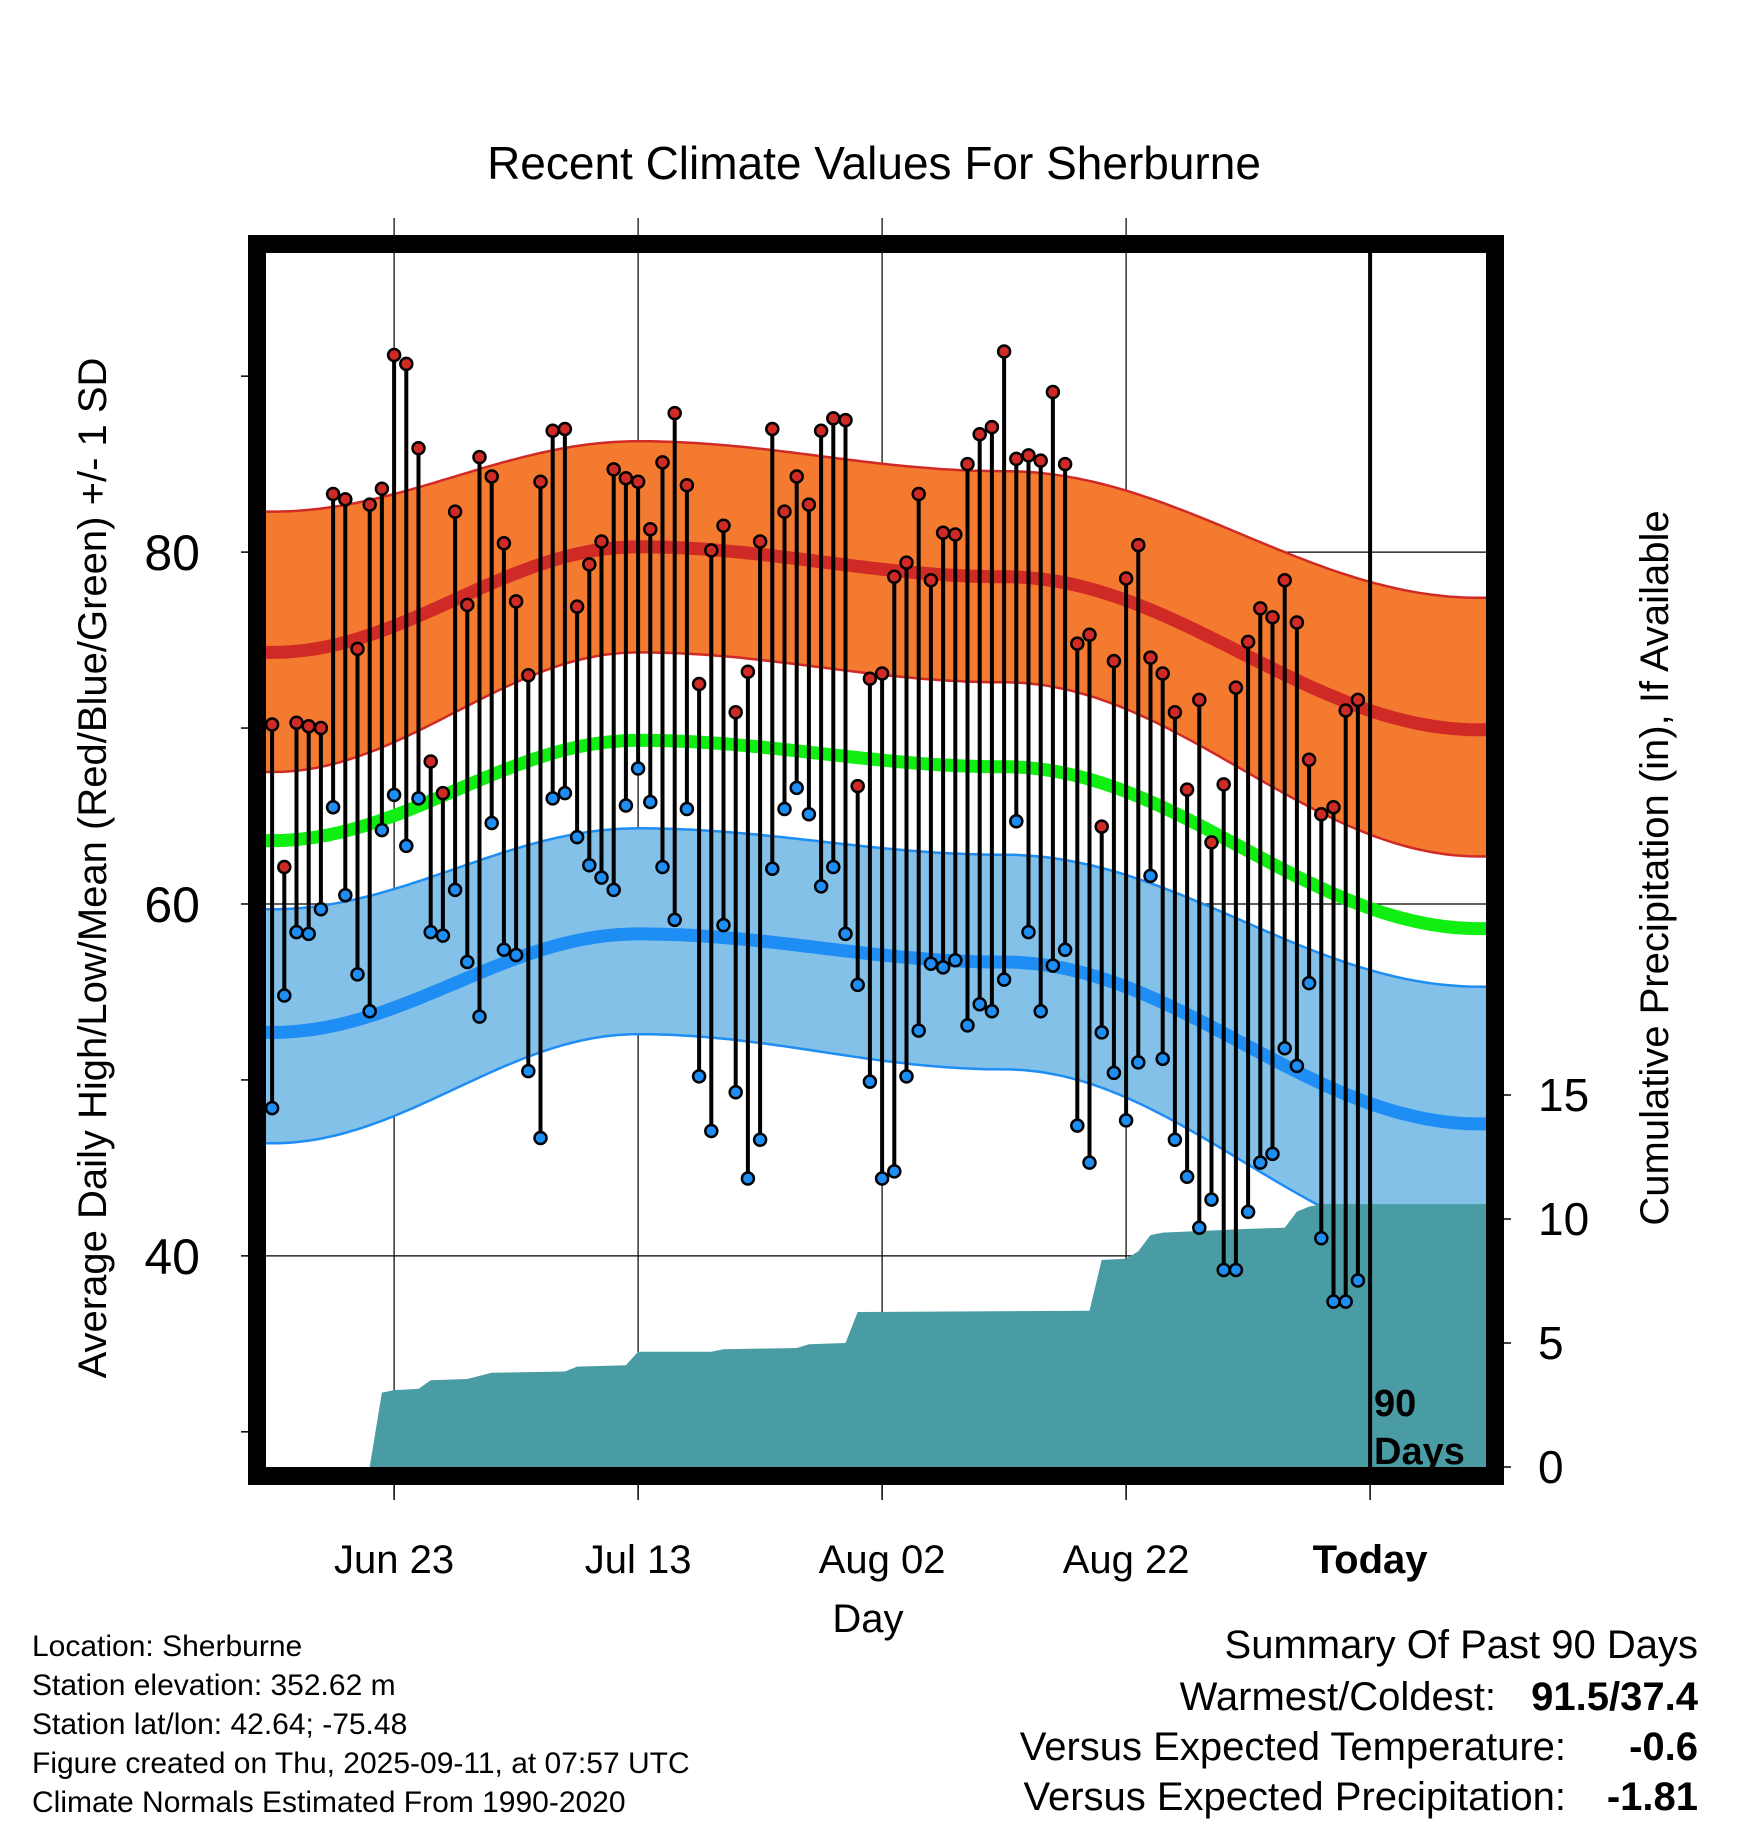 This screenshot has width=1748, height=1828. Describe the element at coordinates (1395, 1404) in the screenshot. I see `today-marker-label-days-count: 90` at that location.